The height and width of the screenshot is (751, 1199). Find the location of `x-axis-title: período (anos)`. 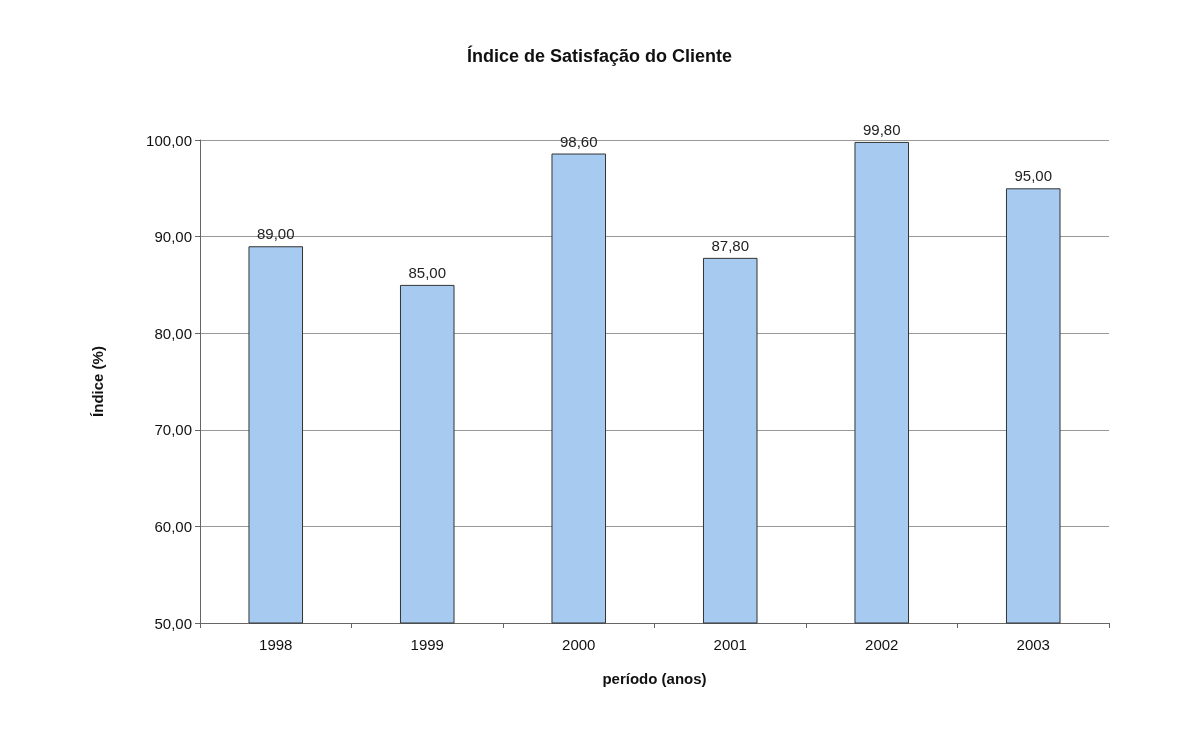

x-axis-title: período (anos) is located at coordinates (654, 678).